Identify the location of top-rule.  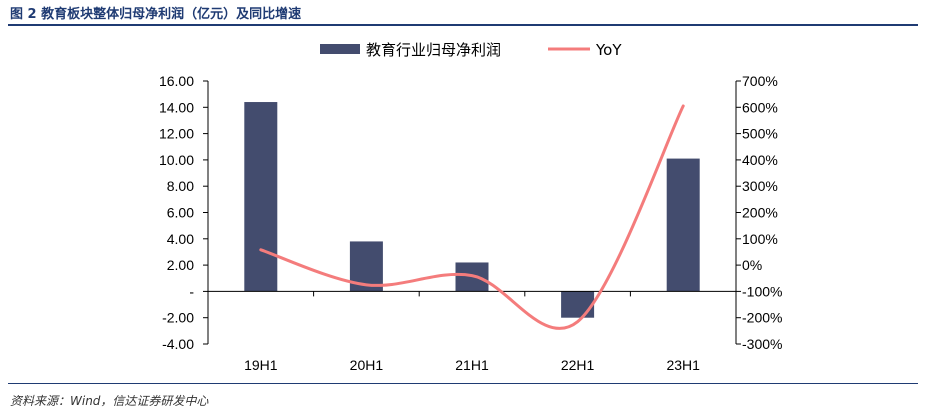
(463, 25).